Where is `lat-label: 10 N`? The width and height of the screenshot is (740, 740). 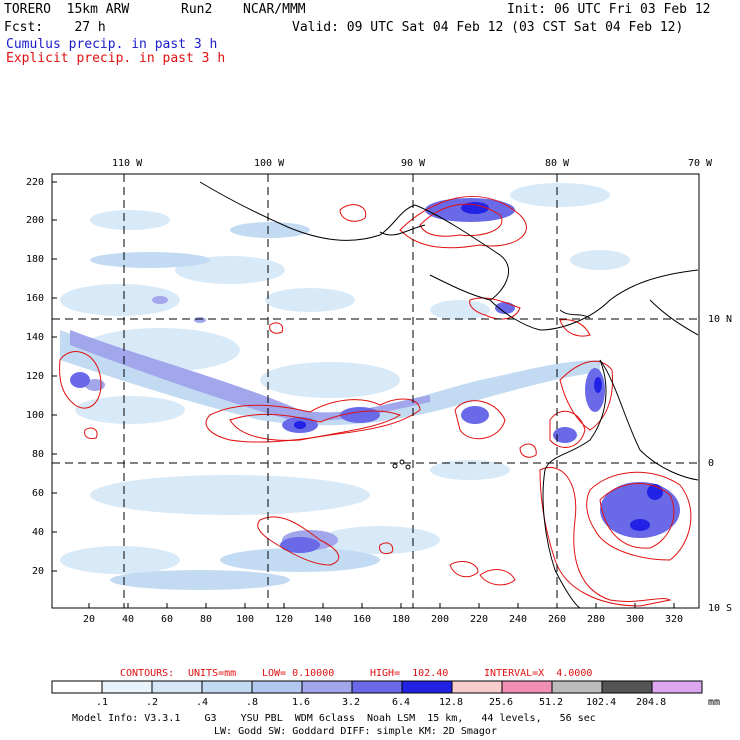 lat-label: 10 N is located at coordinates (720, 319).